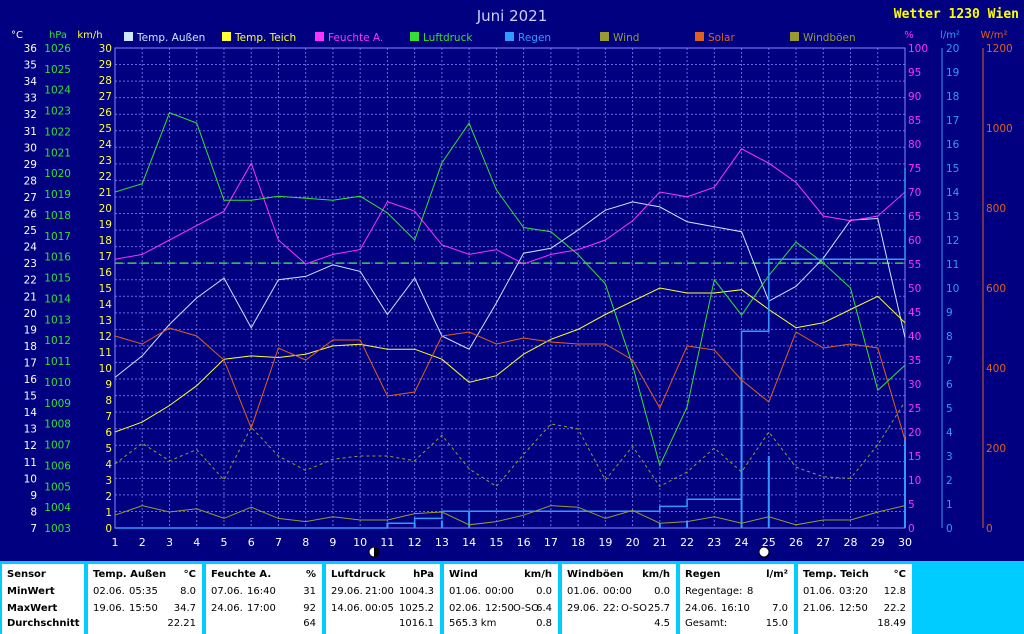  Describe the element at coordinates (914, 433) in the screenshot. I see `humidity-tick-label: 20` at that location.